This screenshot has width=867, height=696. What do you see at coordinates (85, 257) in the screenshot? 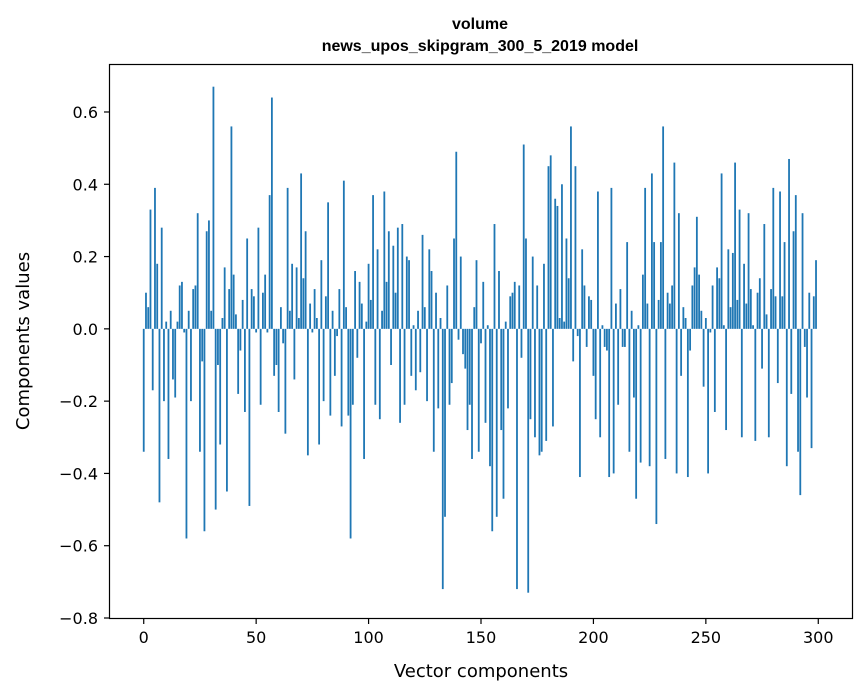
I see `y-tick-label: 0.2` at bounding box center [85, 257].